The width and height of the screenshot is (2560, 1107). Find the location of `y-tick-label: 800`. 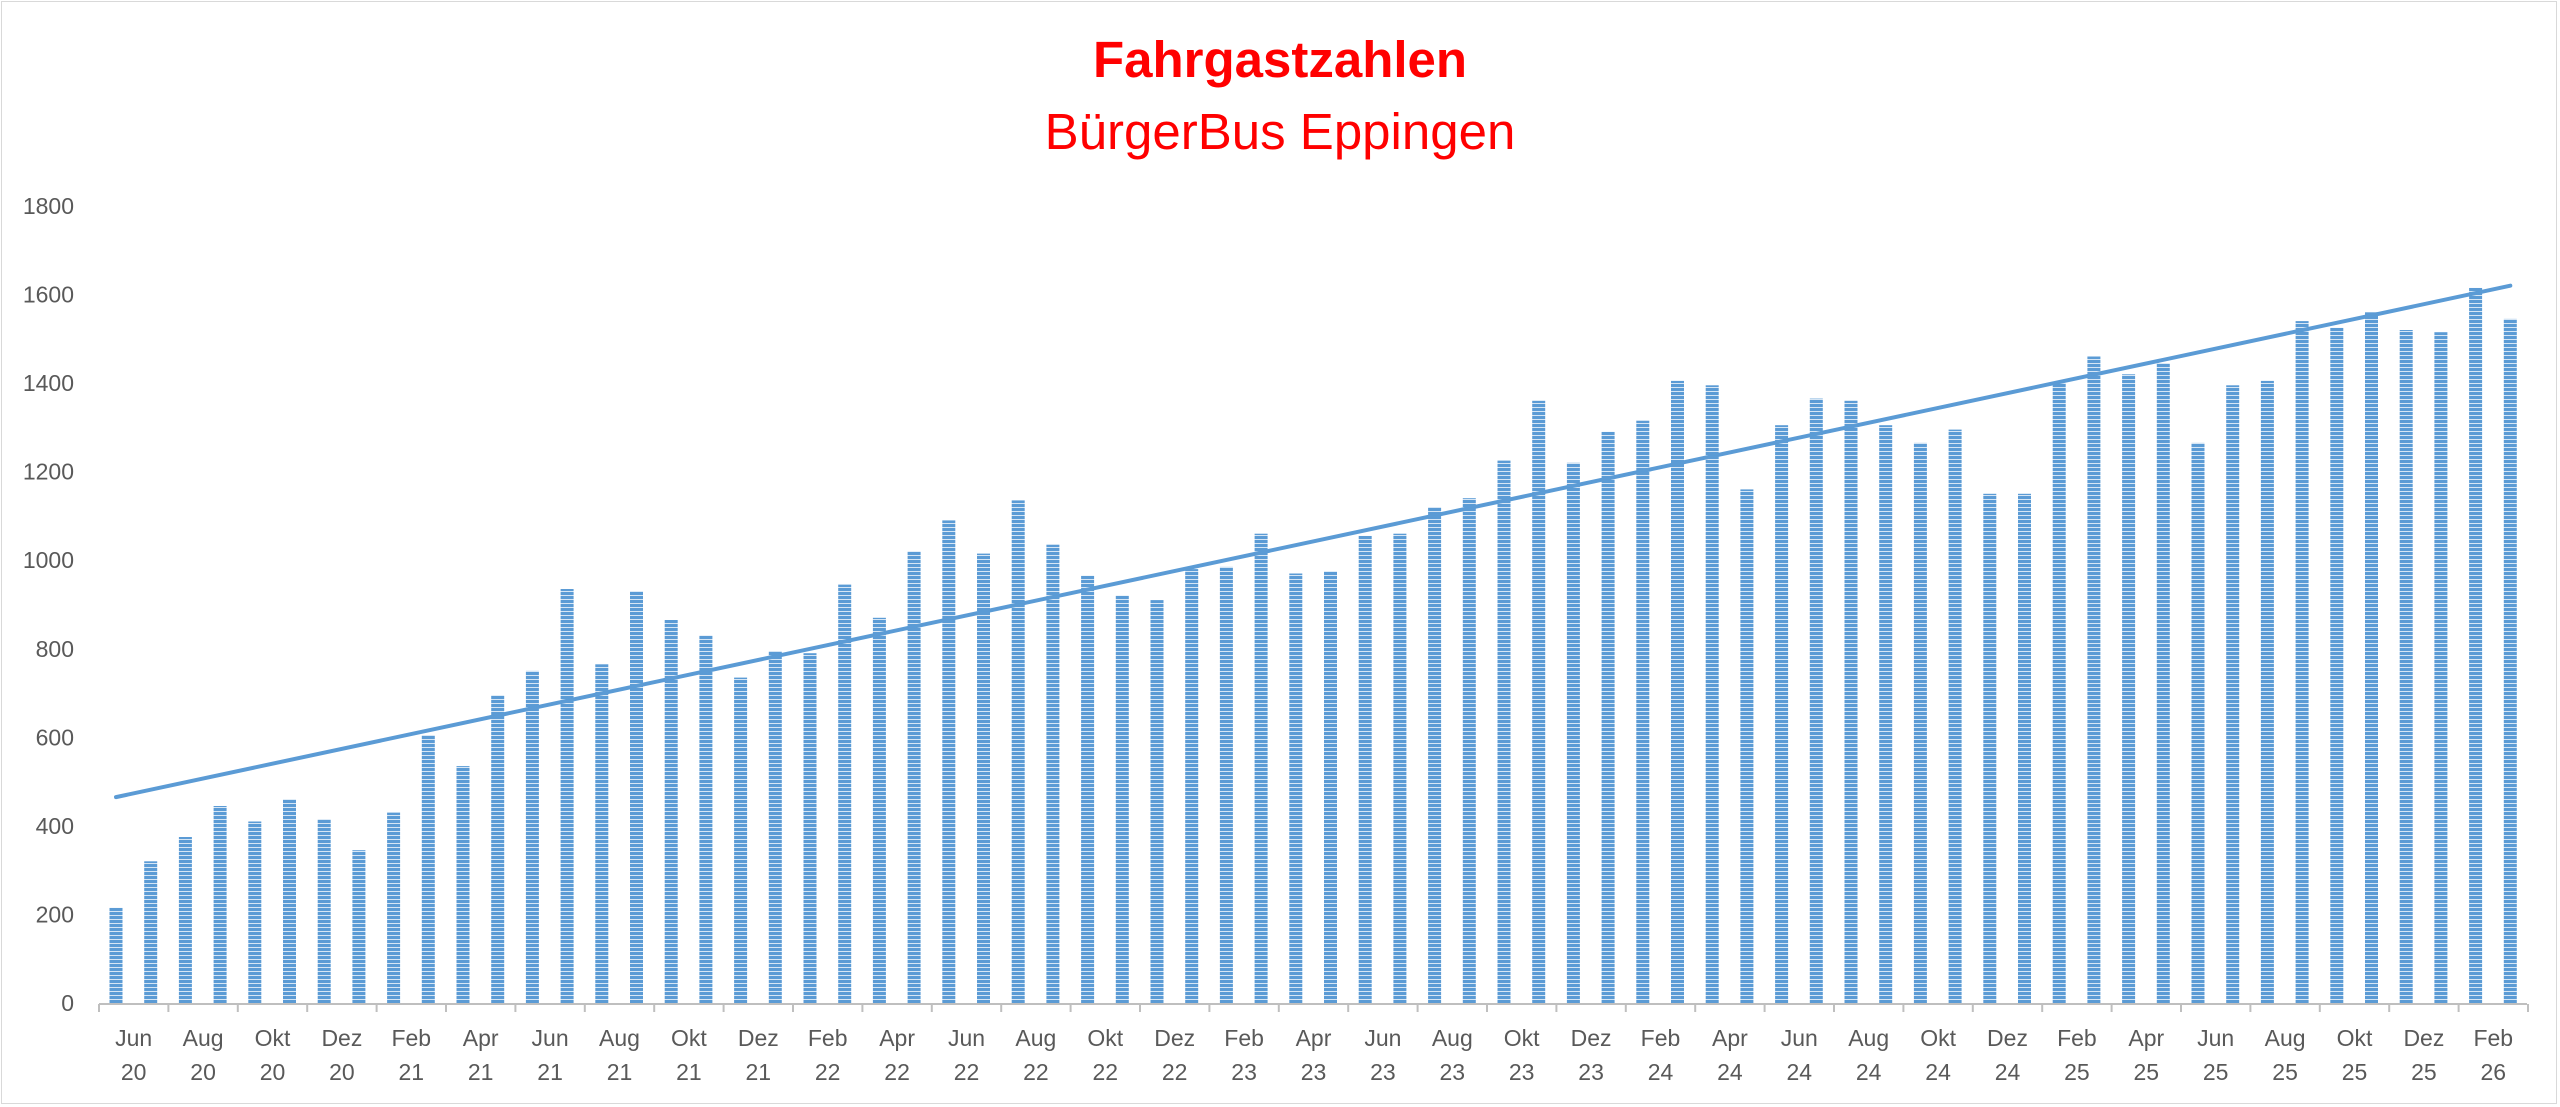

y-tick-label: 800 is located at coordinates (55, 649).